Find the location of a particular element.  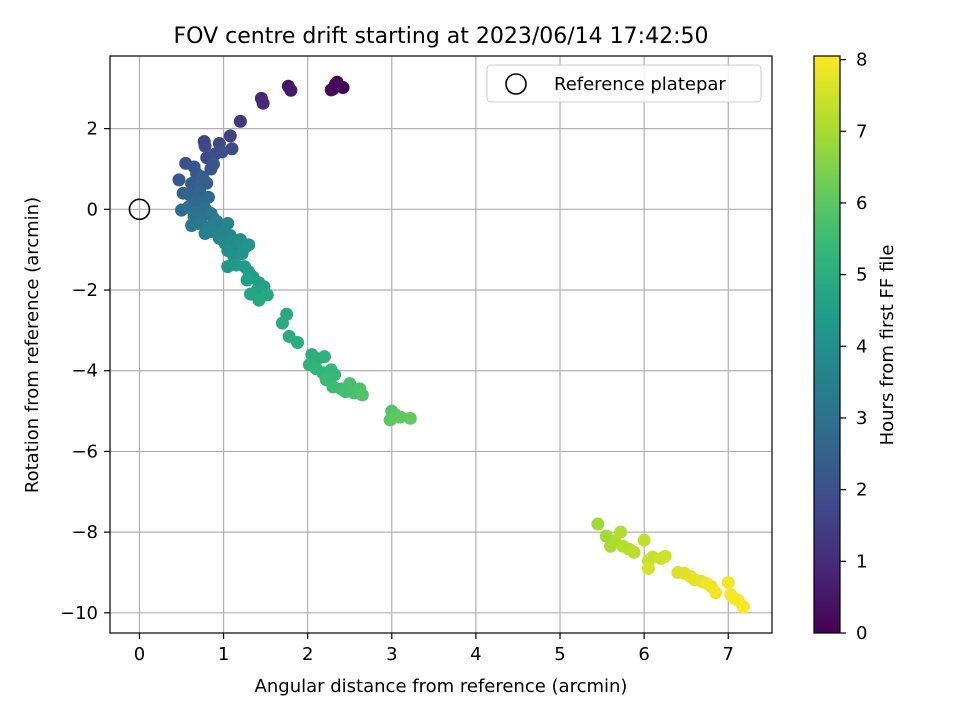

y-tick-label: 2 is located at coordinates (92, 129).